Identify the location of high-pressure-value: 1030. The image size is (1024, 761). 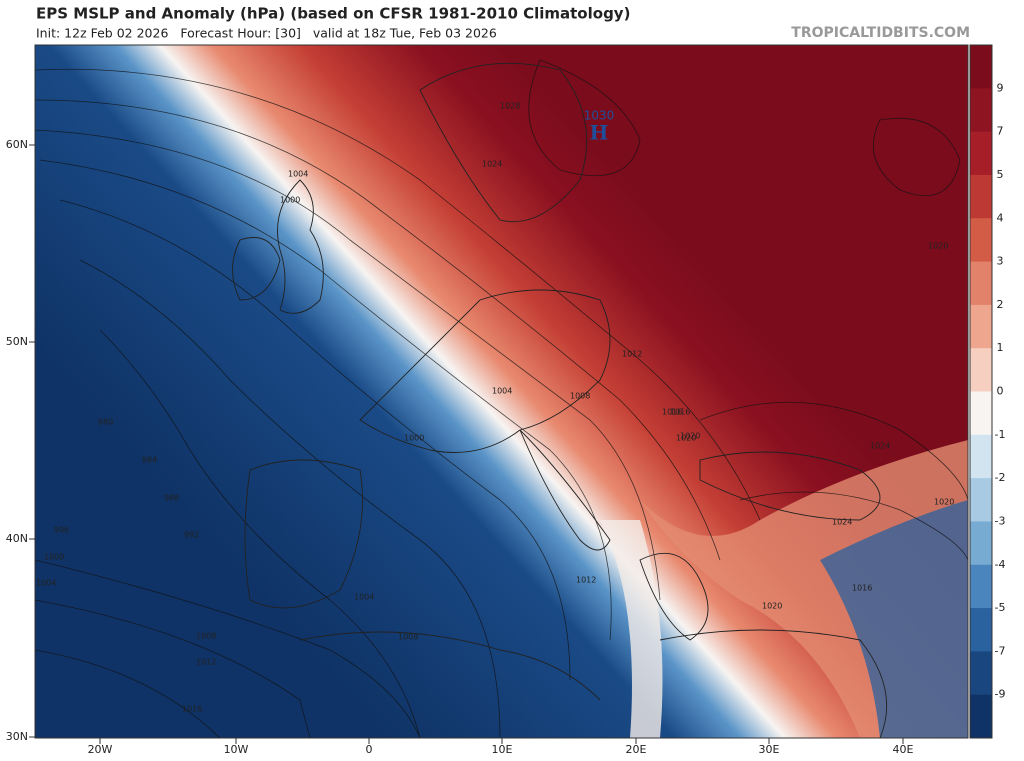
(599, 116).